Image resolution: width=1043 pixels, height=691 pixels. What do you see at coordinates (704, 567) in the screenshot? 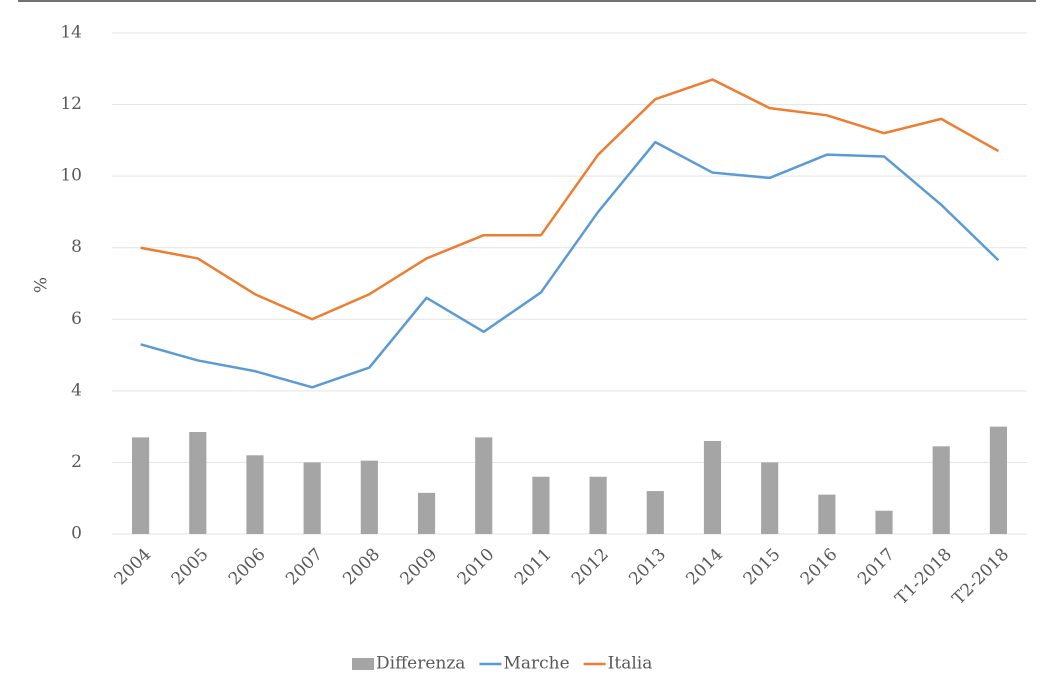
I see `x-tick-label: 2014` at bounding box center [704, 567].